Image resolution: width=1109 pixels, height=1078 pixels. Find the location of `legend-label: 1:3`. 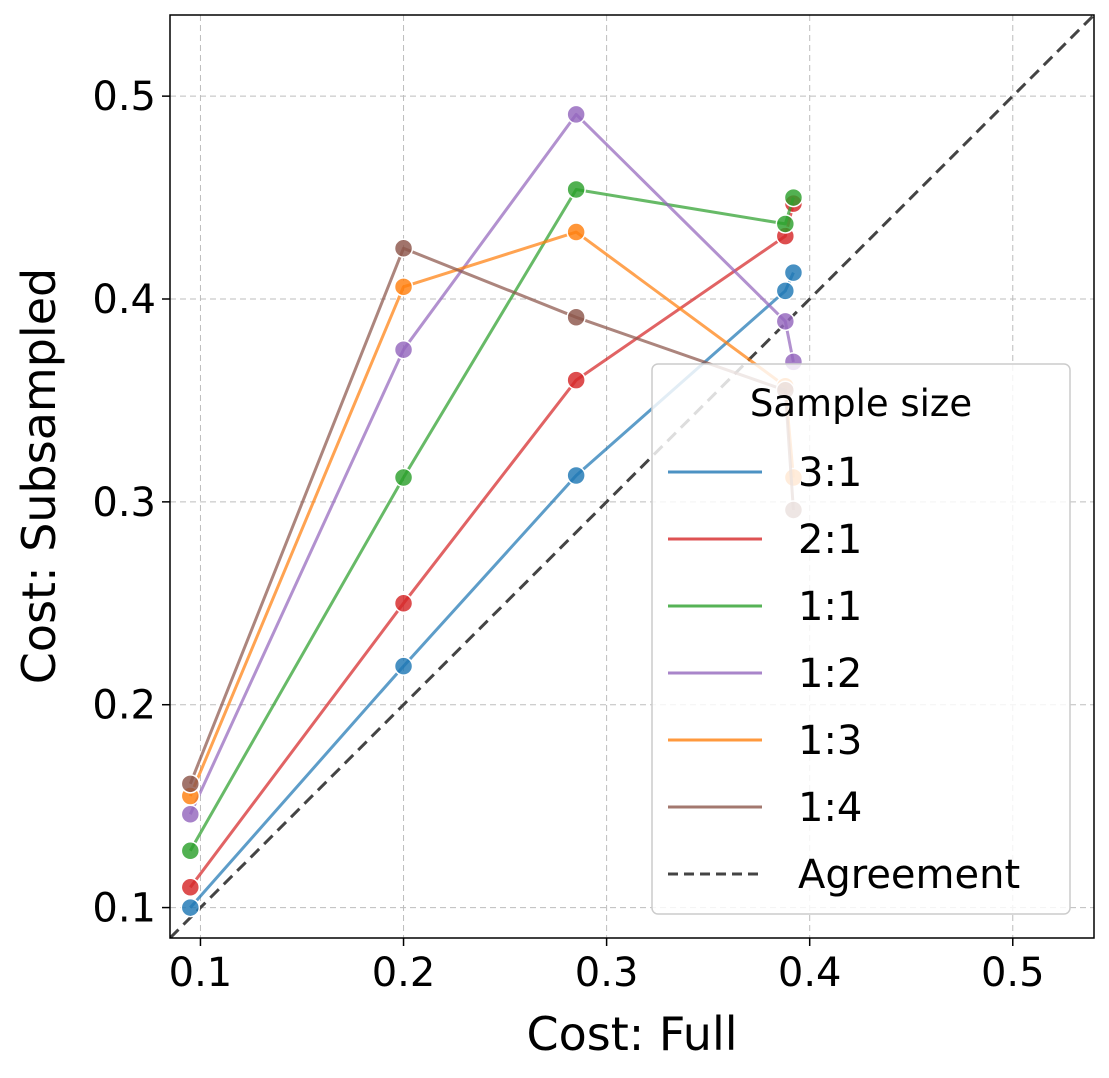

legend-label: 1:3 is located at coordinates (830, 741).